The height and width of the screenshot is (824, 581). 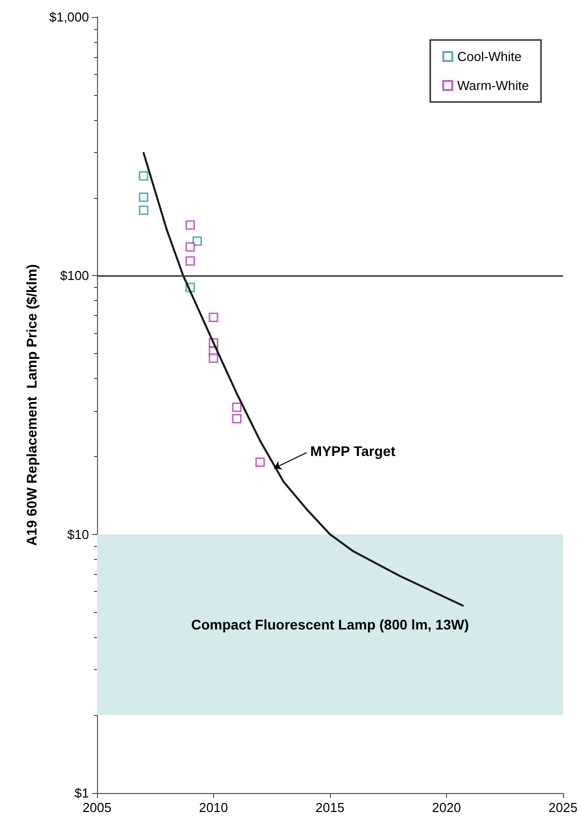 I want to click on x-tick-label: 2020, so click(x=446, y=807).